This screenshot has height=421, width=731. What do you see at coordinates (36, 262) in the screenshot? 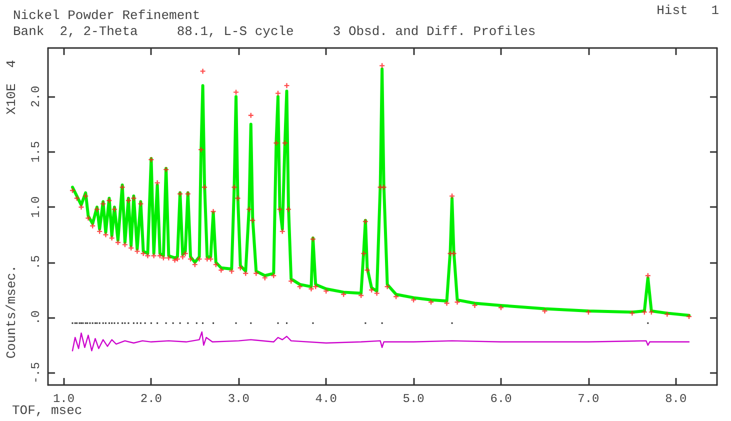
I see `y-tick-label: .5` at bounding box center [36, 262].